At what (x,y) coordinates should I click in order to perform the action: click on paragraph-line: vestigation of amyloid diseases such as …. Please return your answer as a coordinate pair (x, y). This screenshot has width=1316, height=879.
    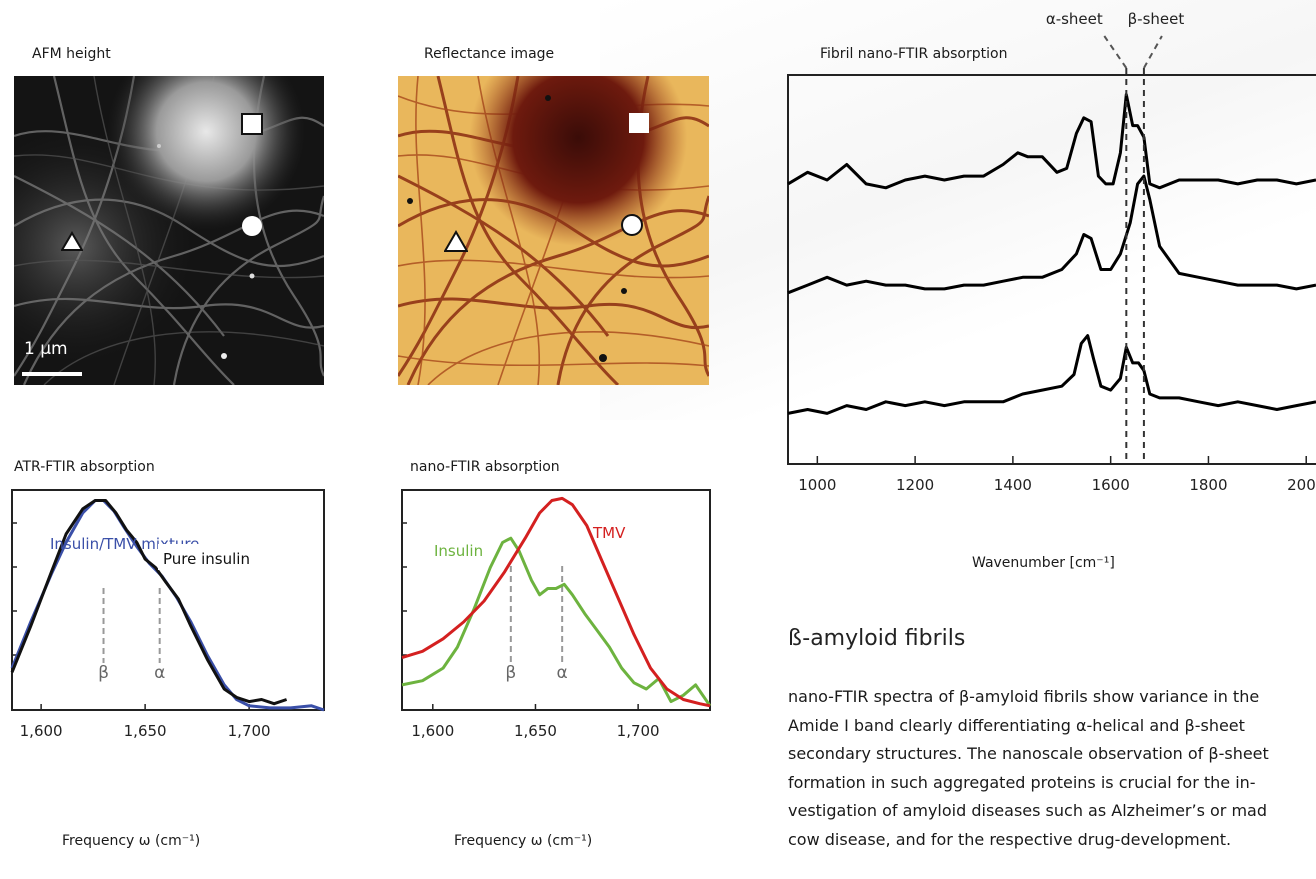
    Looking at the image, I should click on (1027, 810).